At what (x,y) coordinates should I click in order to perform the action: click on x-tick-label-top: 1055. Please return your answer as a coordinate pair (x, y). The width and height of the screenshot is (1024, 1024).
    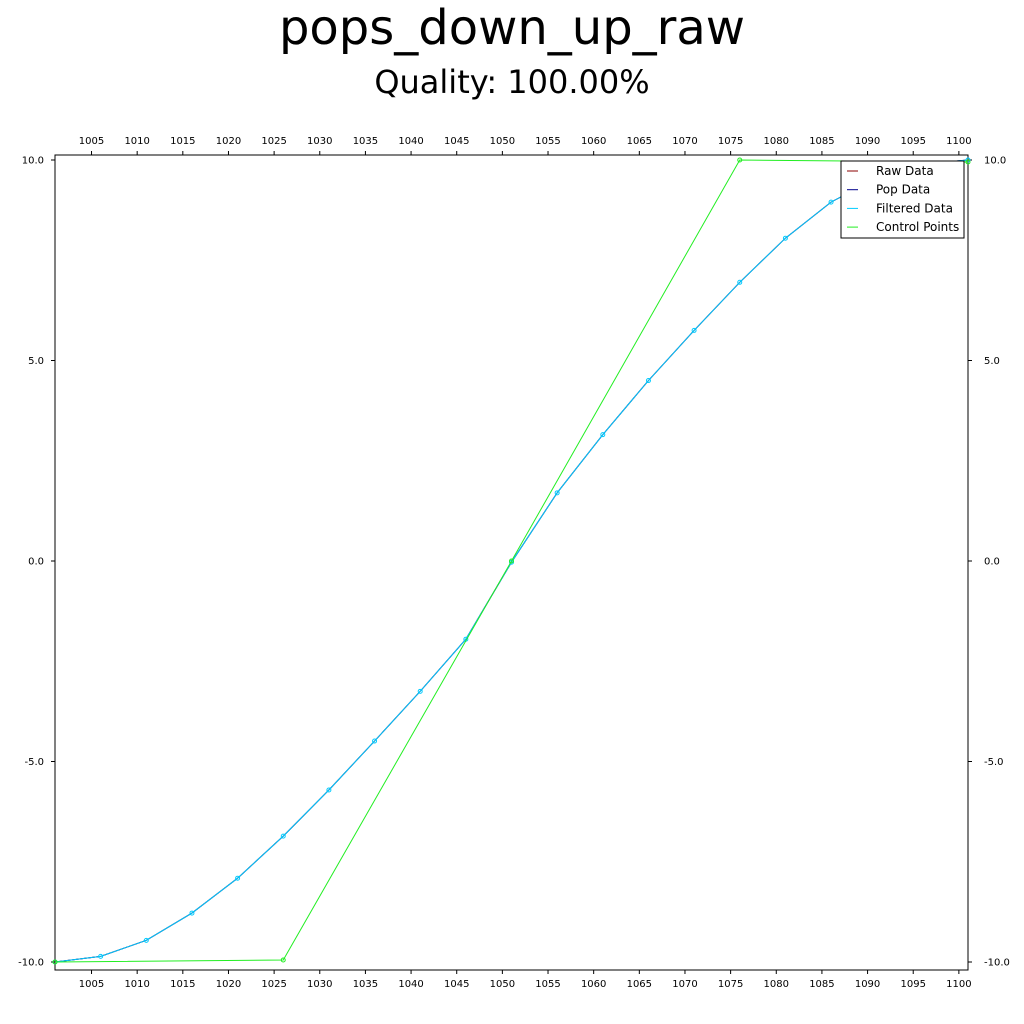
    Looking at the image, I should click on (547, 141).